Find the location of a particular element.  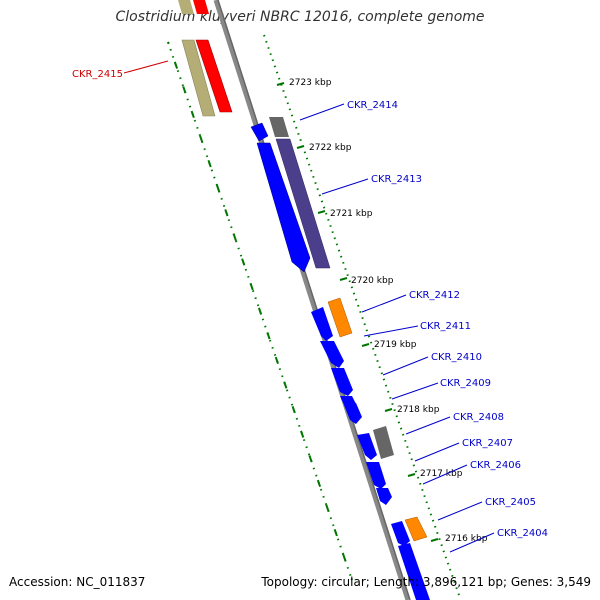

gene-label-ckr-2414: CKR_2414 is located at coordinates (372, 105).